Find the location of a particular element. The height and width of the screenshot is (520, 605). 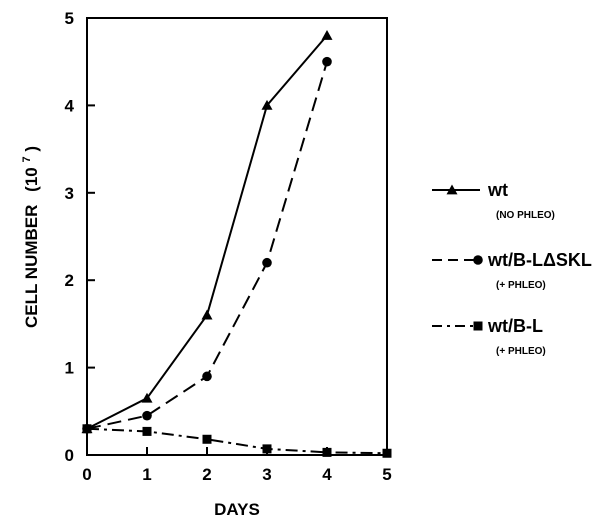

y-tick-label: 0 is located at coordinates (69, 455).